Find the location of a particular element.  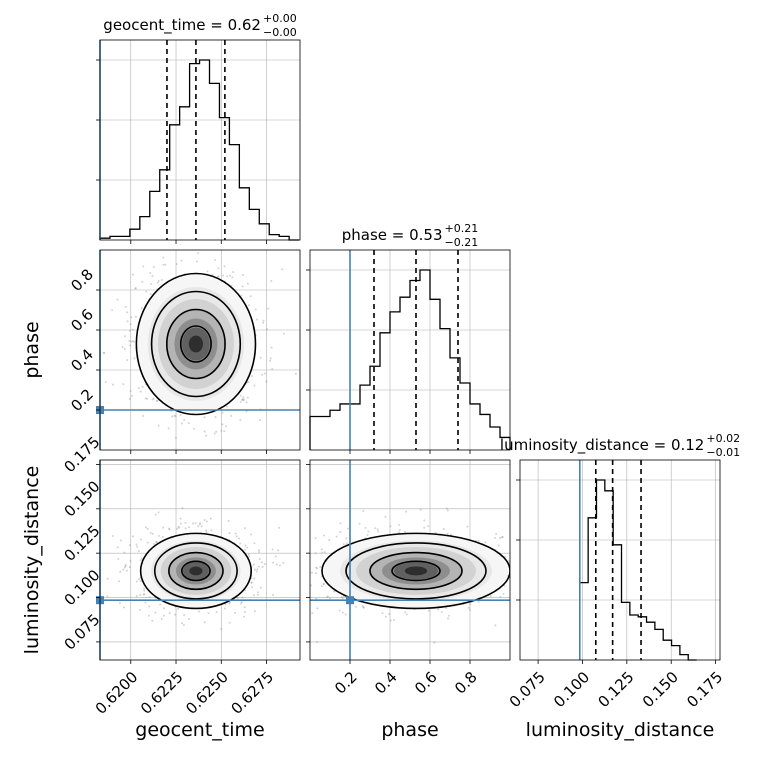

xtick-label-luminosity_distance-1: 0.100 is located at coordinates (571, 689).